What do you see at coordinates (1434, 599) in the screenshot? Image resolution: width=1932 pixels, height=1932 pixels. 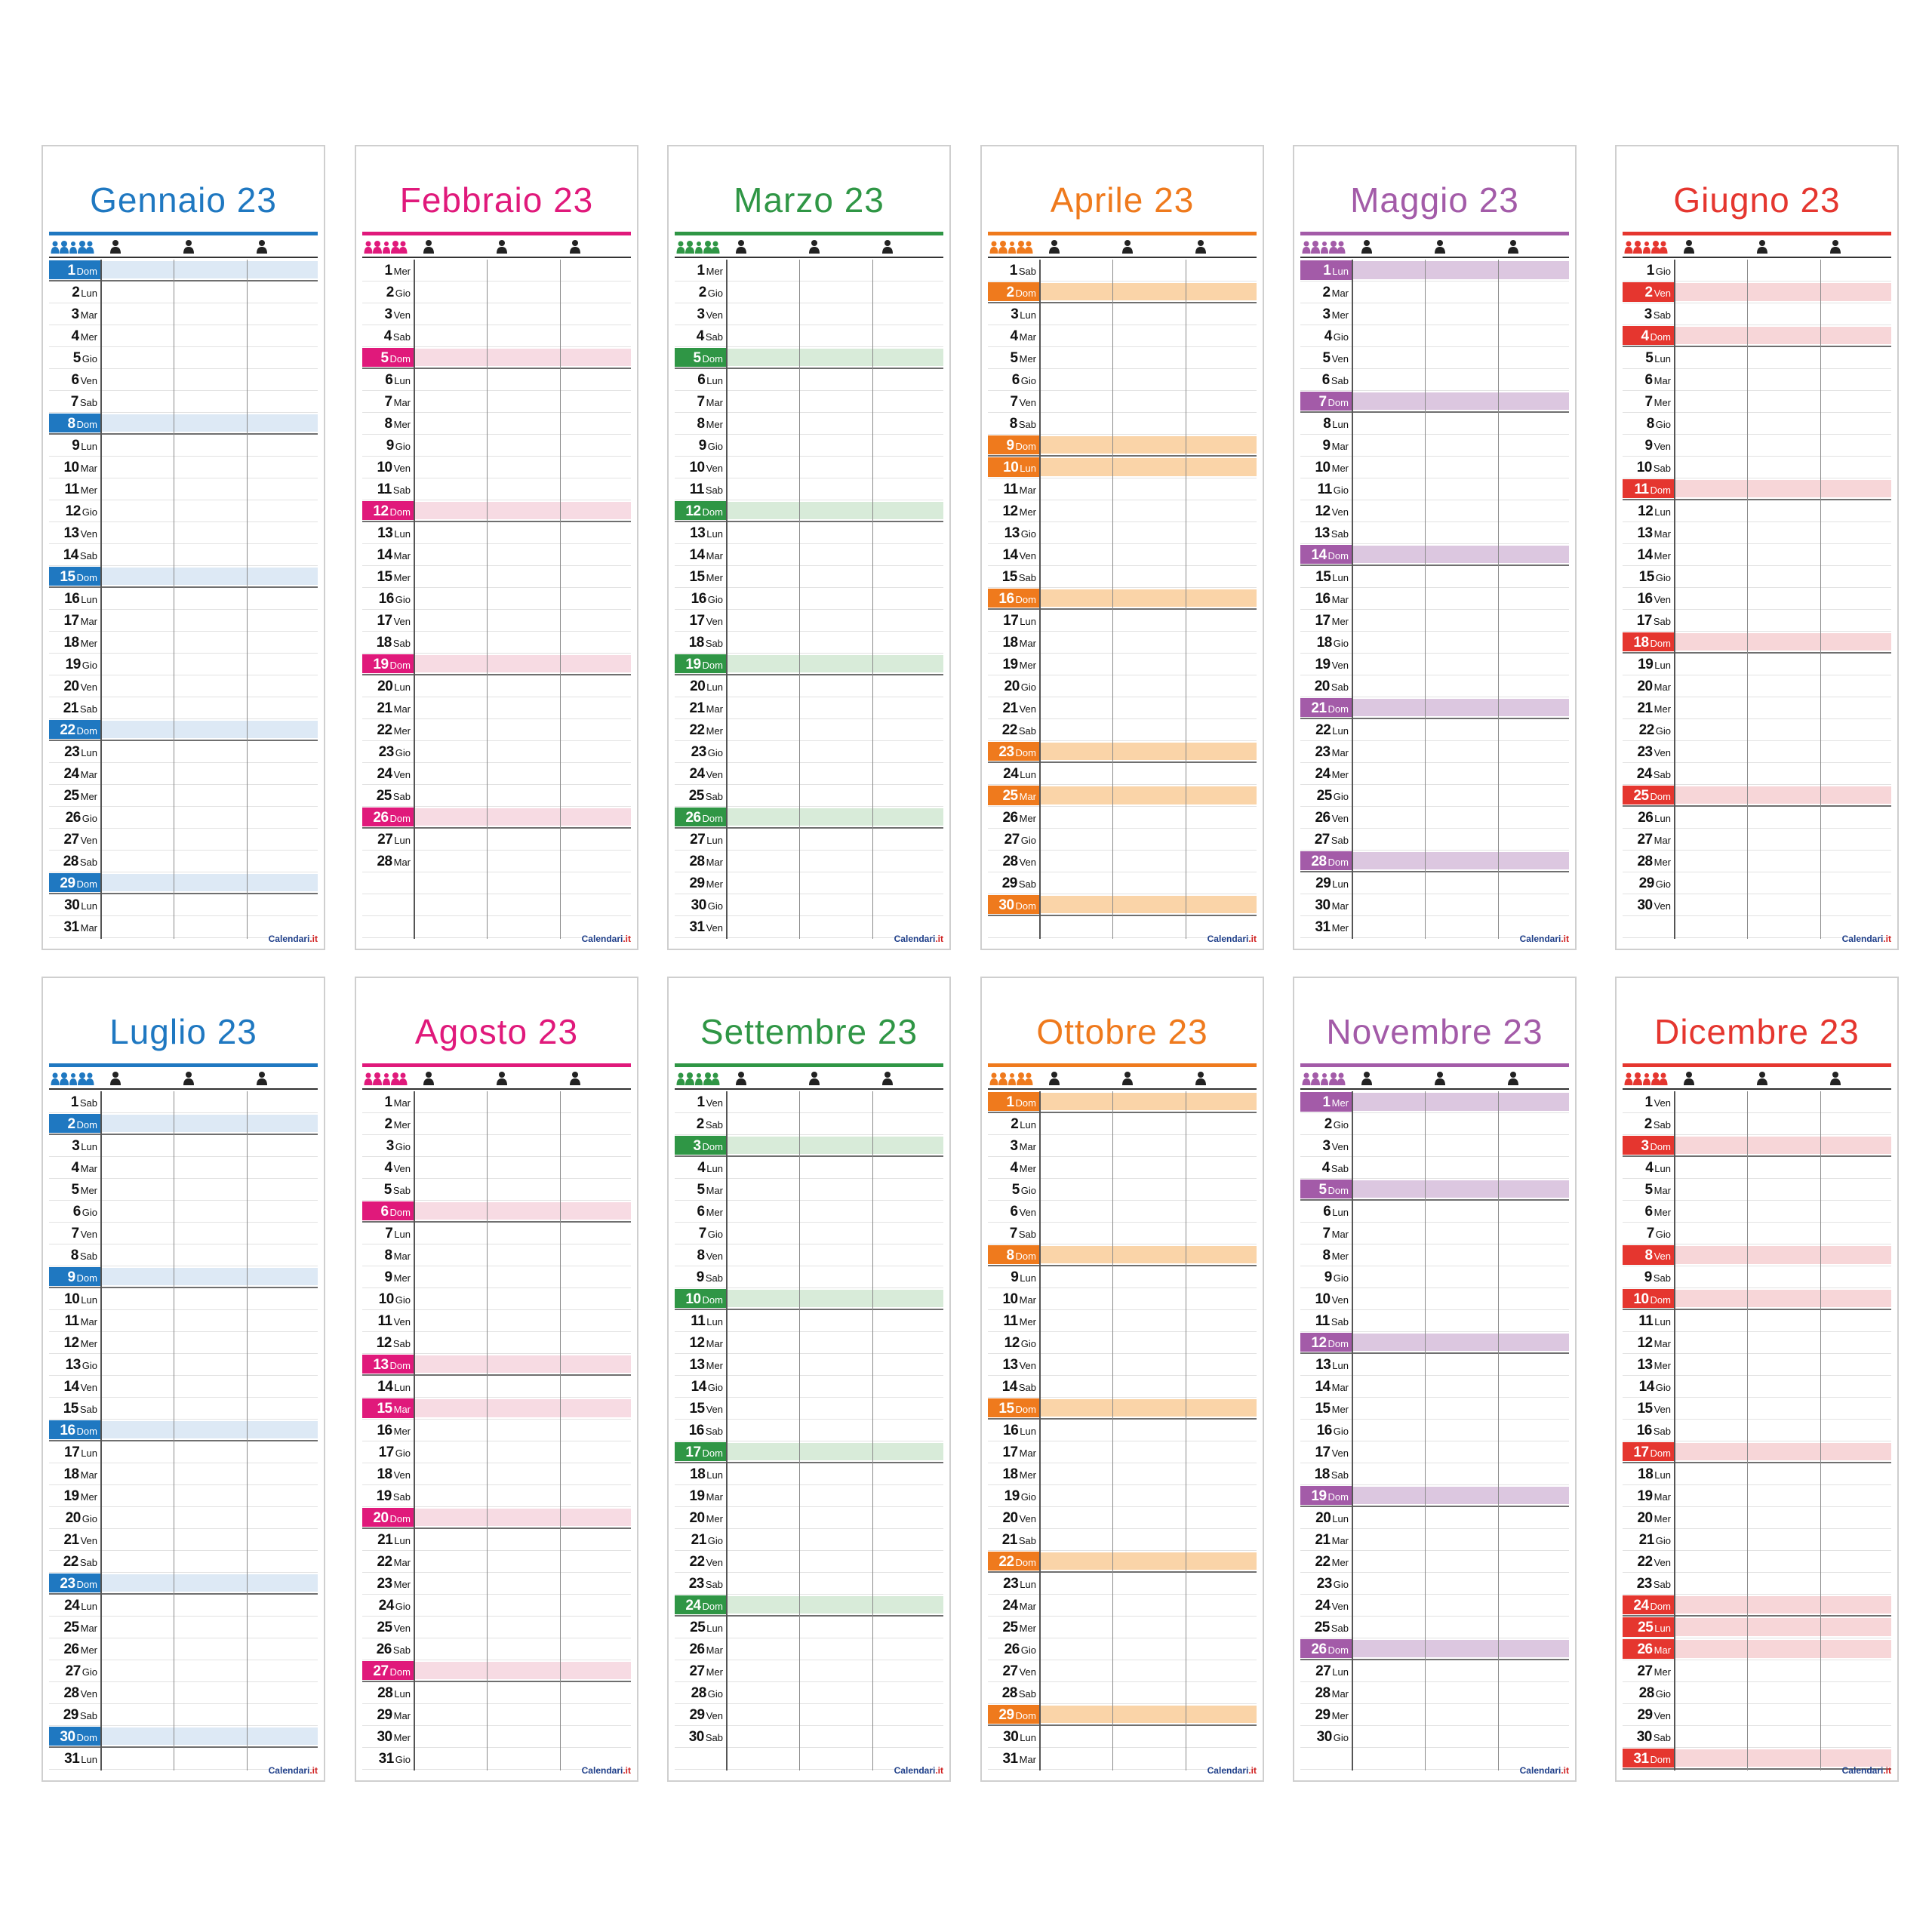 I see `day-row: 16 Mar` at bounding box center [1434, 599].